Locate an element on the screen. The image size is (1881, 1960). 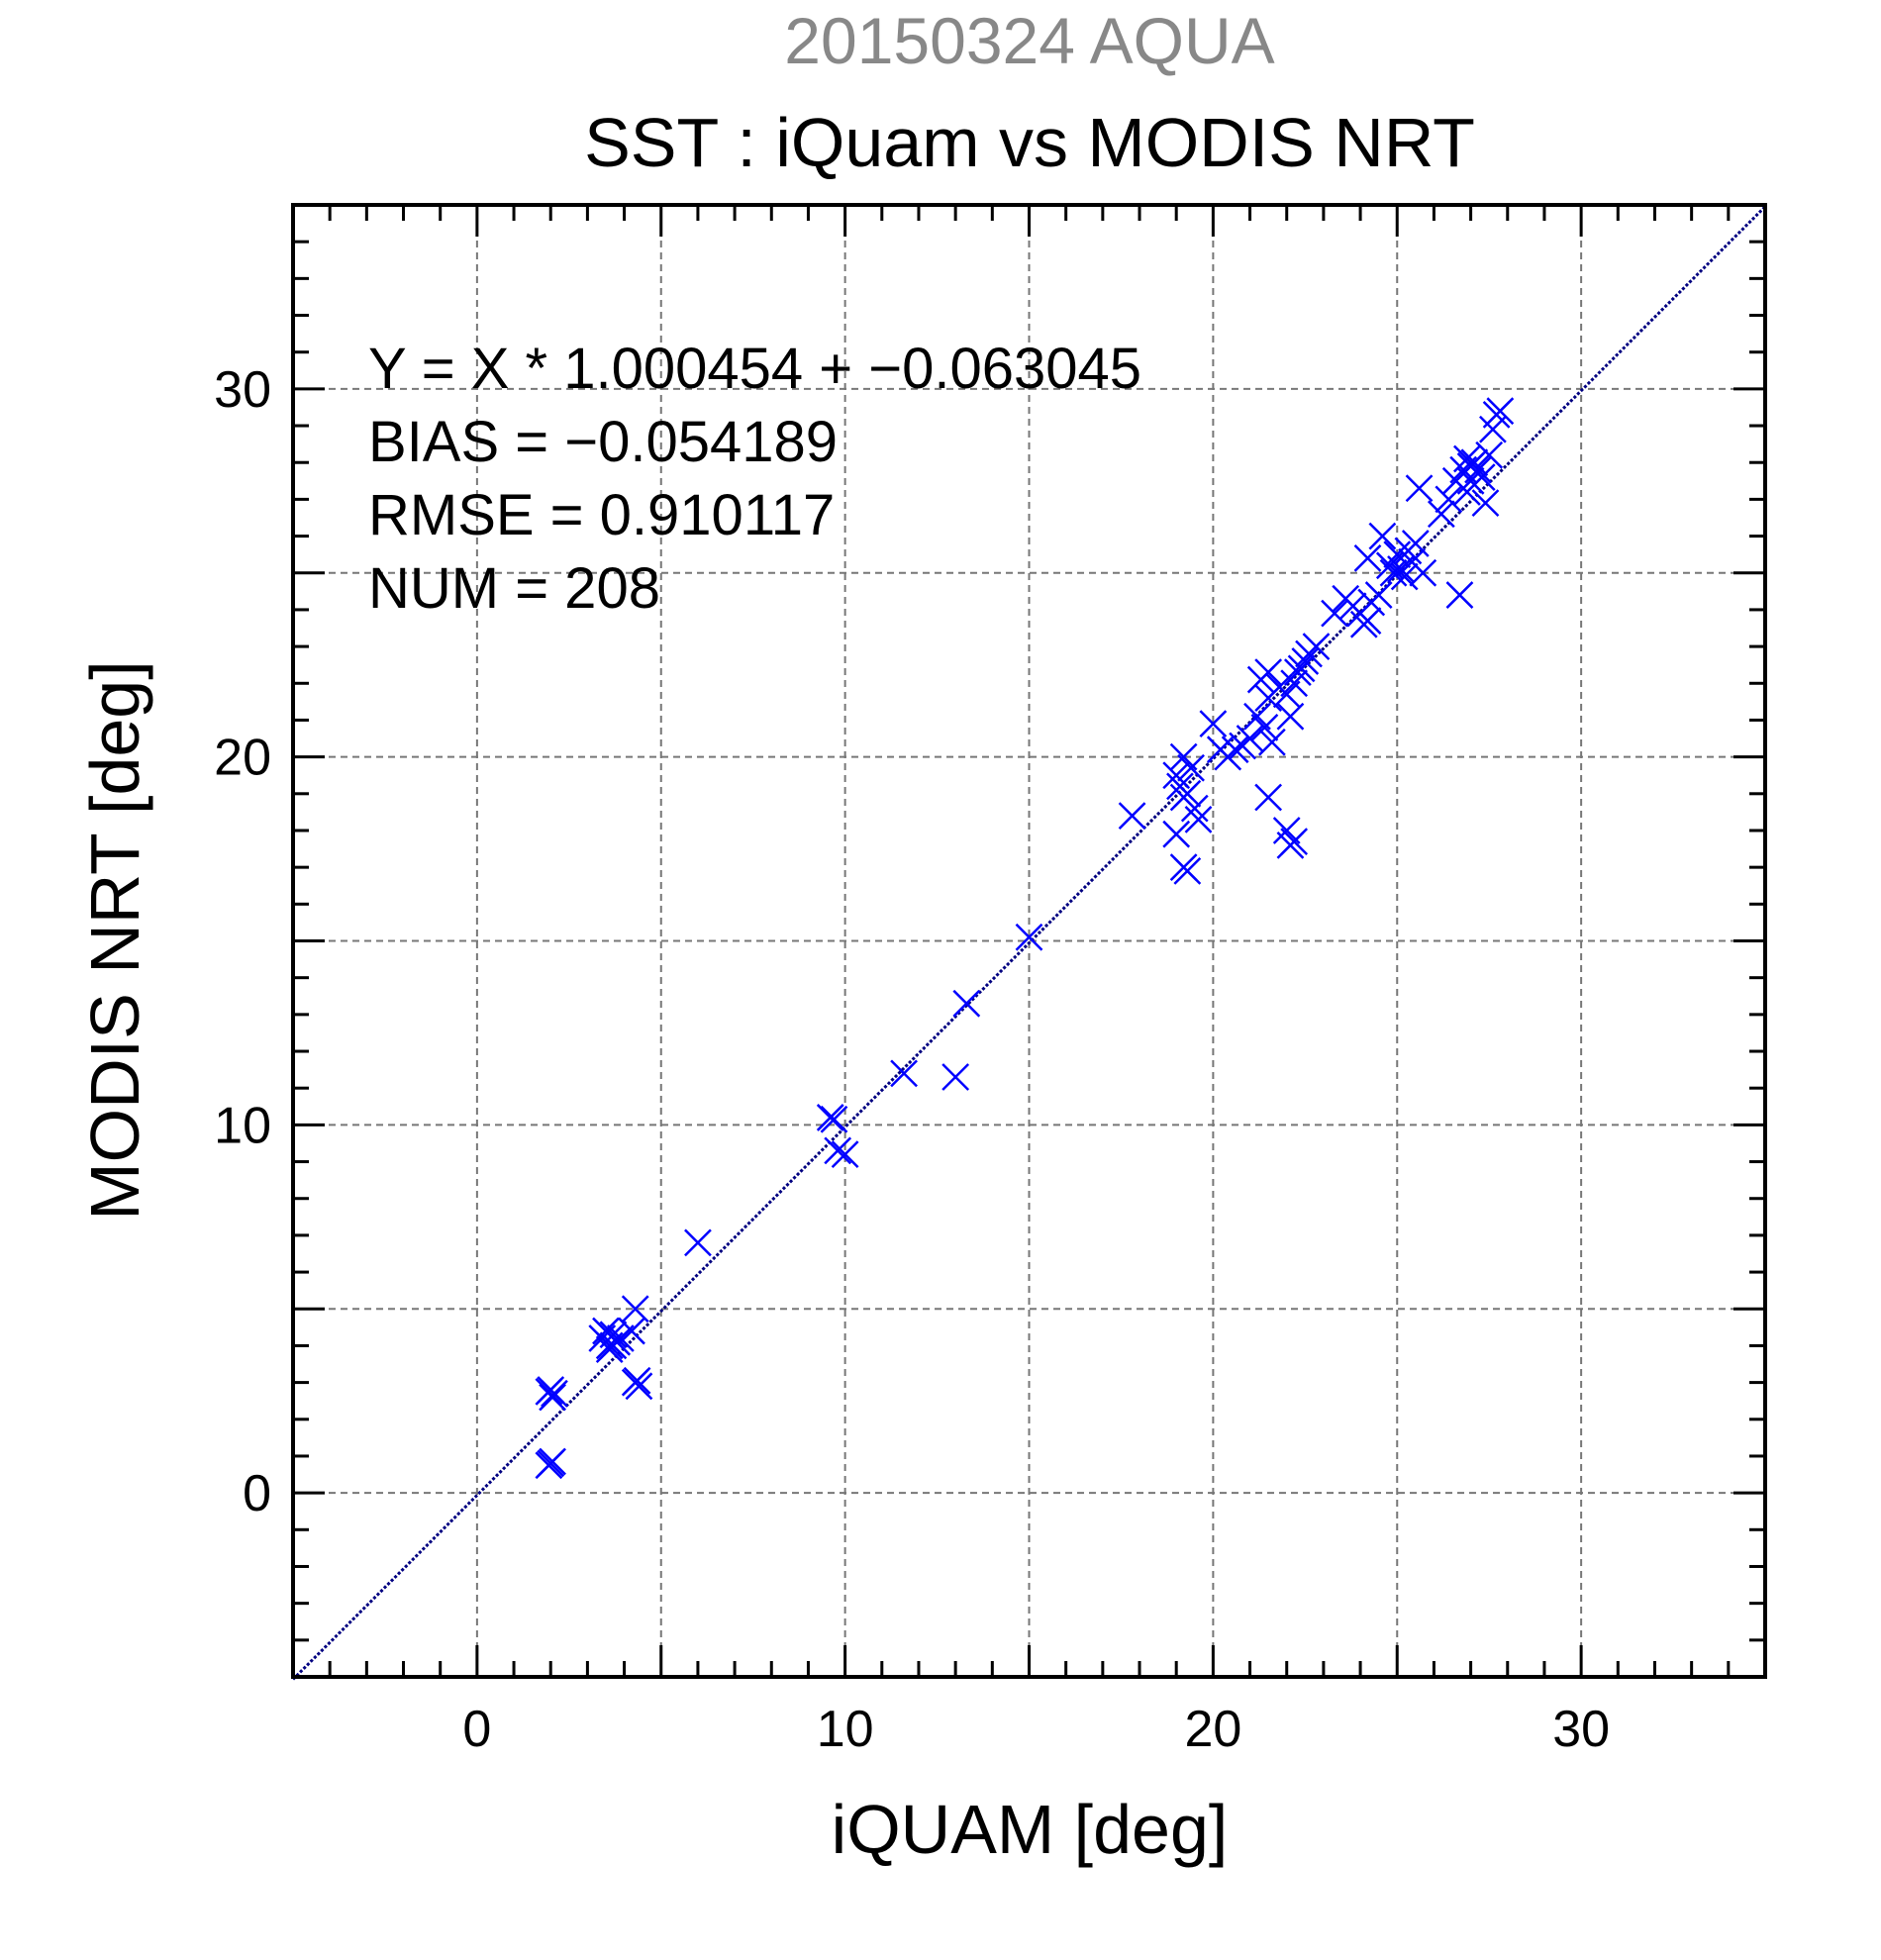
chart-title: SST : iQuam vs MODIS NRT is located at coordinates (1030, 142).